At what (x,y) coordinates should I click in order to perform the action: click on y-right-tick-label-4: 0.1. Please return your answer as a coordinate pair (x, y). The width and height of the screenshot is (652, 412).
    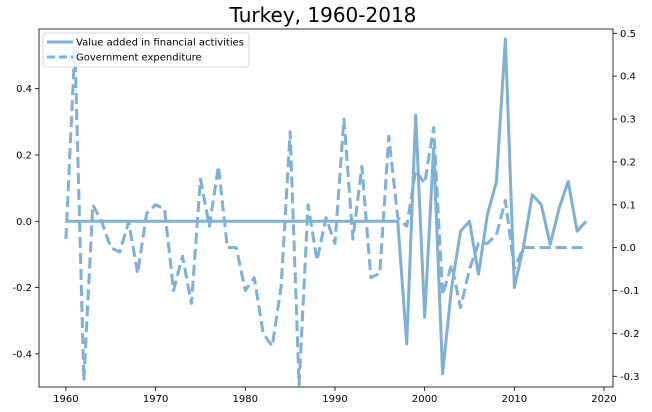
    Looking at the image, I should click on (628, 205).